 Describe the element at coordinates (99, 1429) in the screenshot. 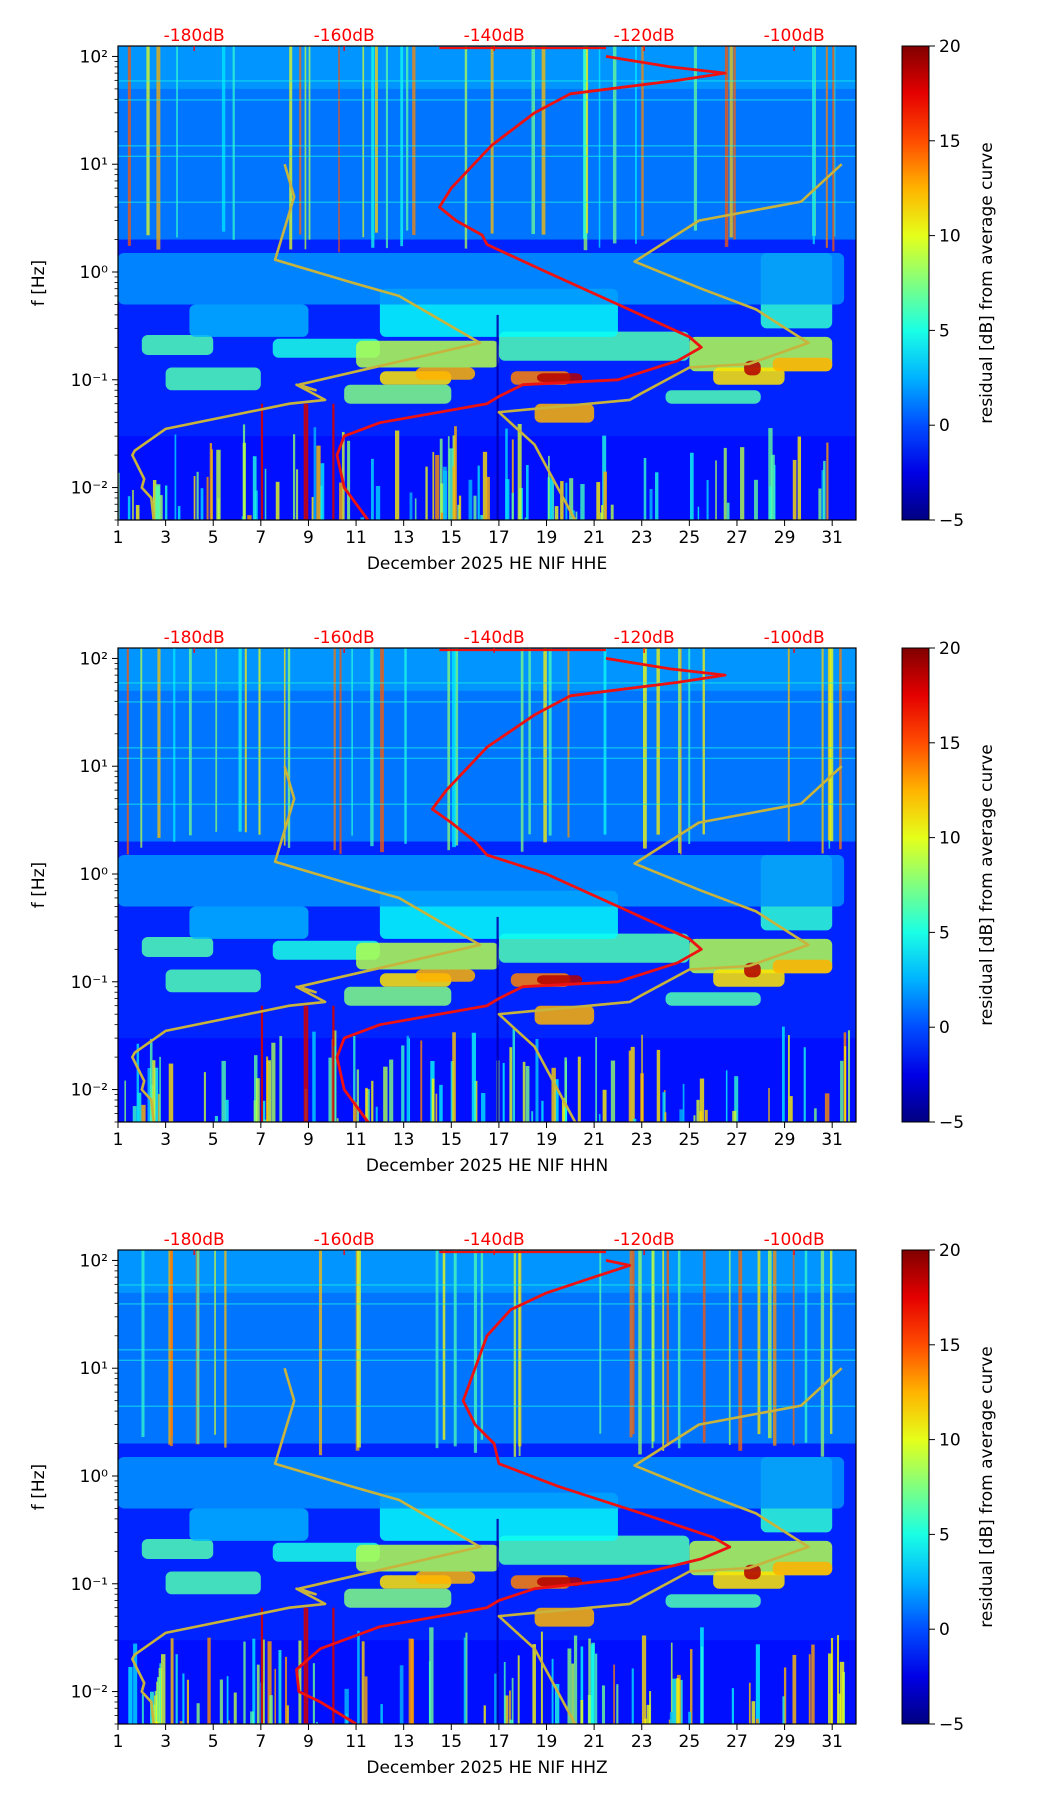

I see `y-tick: 10⁰` at that location.